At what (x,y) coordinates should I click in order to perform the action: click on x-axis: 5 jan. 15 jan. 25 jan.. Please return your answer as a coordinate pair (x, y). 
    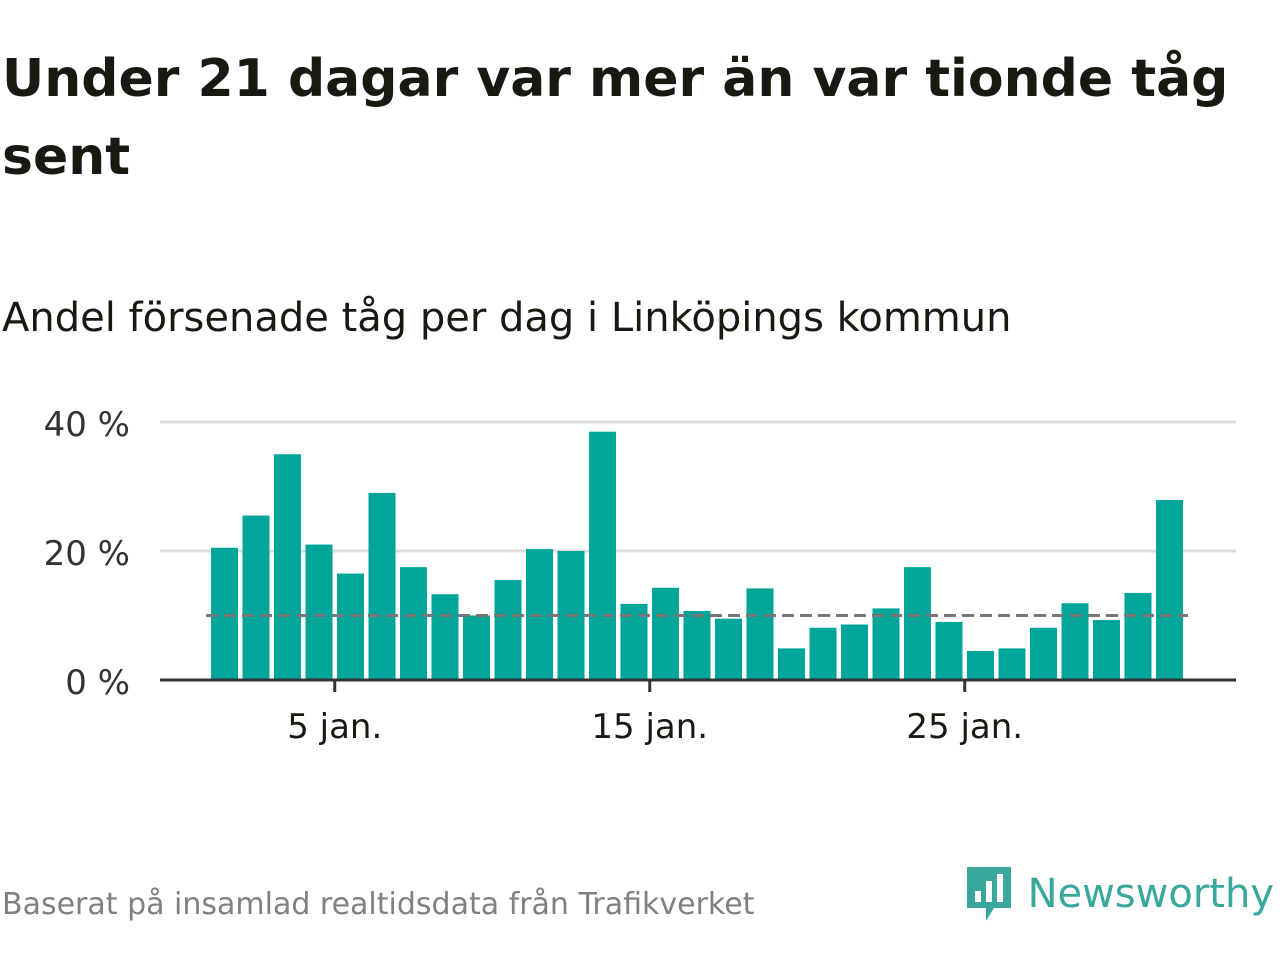
    Looking at the image, I should click on (698, 712).